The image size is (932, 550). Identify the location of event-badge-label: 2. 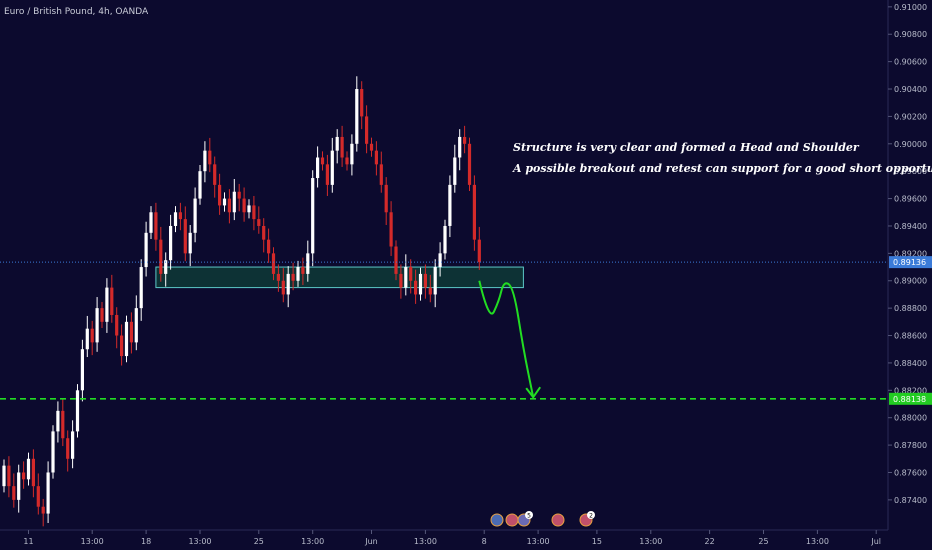
(591, 516).